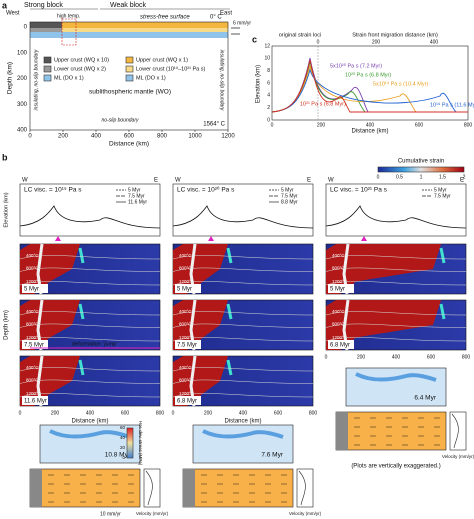 The height and width of the screenshot is (519, 474). I want to click on velocity-map, so click(391, 431).